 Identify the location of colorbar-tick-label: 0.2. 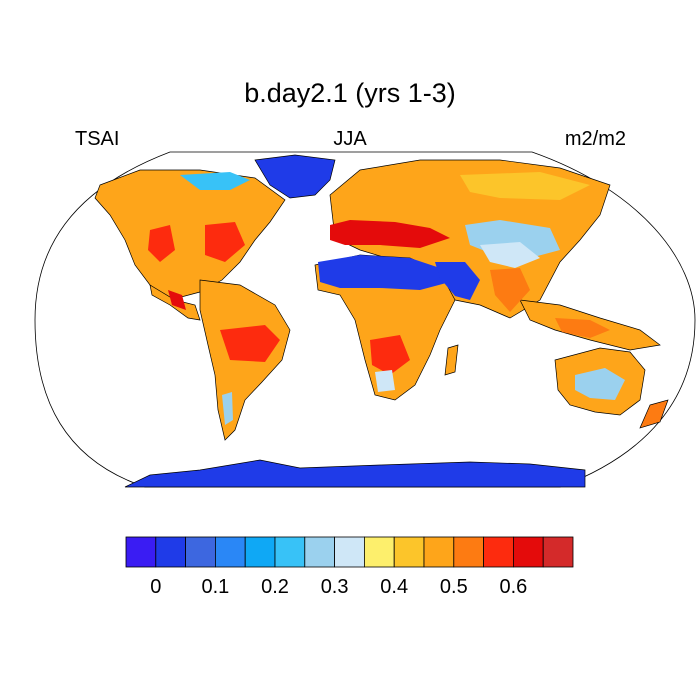
(275, 587).